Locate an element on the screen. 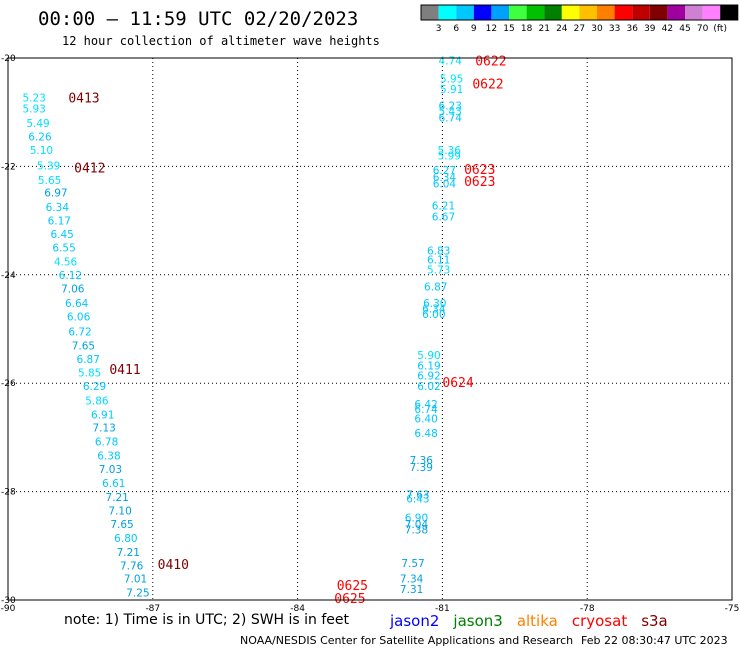  legend-label: 27 is located at coordinates (579, 29).